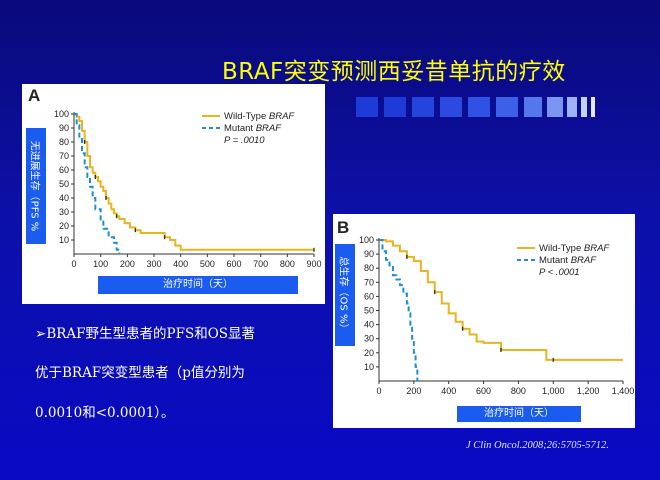 Image resolution: width=660 pixels, height=480 pixels. Describe the element at coordinates (623, 391) in the screenshot. I see `x-tick-label: 1,400` at that location.